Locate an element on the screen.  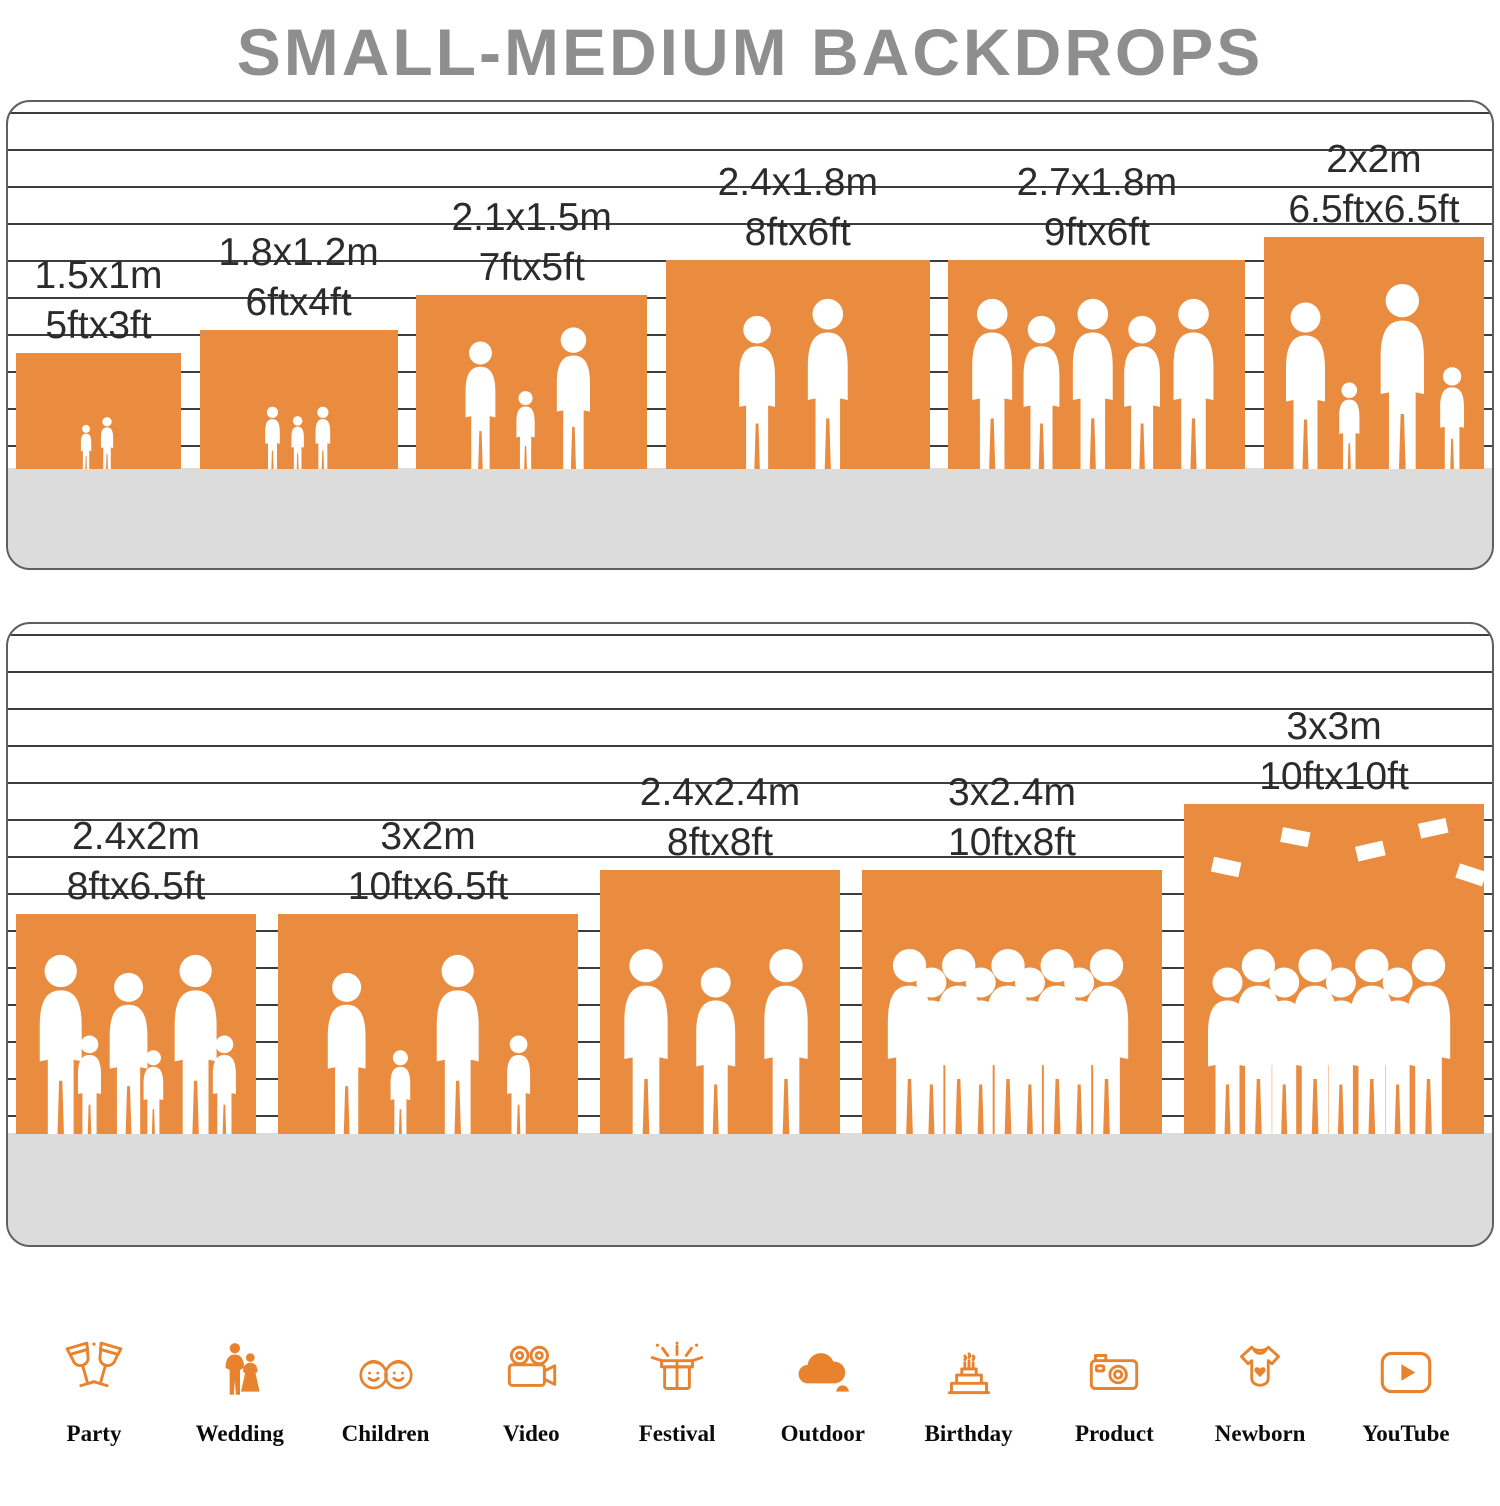
category-label: YouTube is located at coordinates (1406, 1433).